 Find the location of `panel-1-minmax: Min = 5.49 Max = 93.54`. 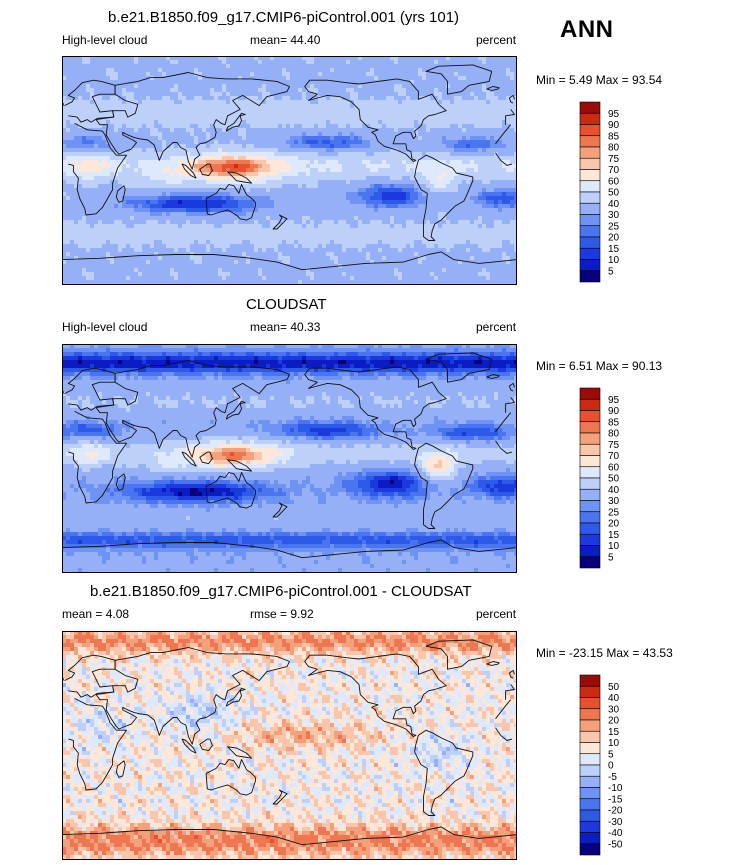

panel-1-minmax: Min = 5.49 Max = 93.54 is located at coordinates (599, 80).